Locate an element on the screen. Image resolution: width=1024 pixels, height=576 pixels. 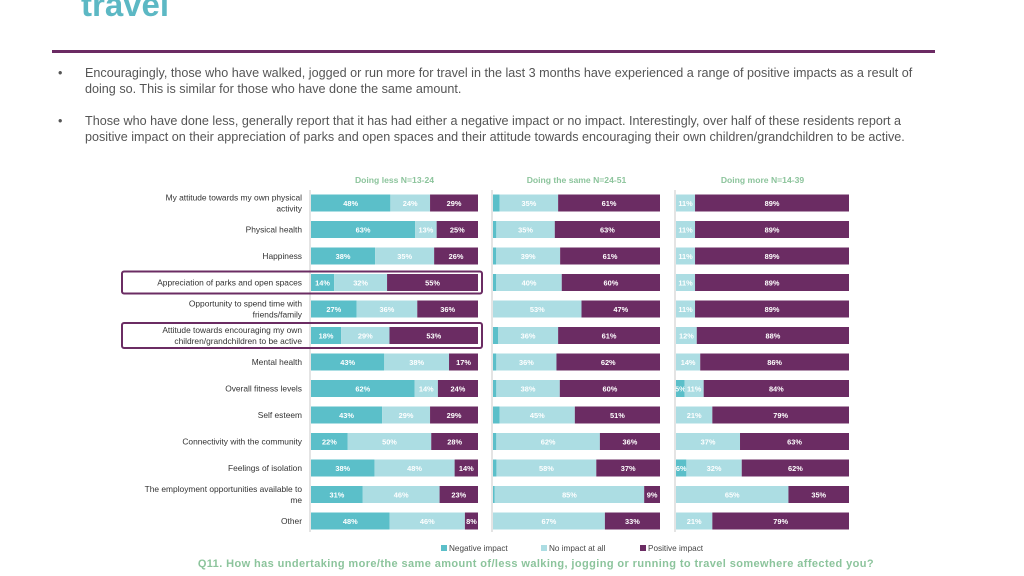
data-label: 55% is located at coordinates (432, 283).